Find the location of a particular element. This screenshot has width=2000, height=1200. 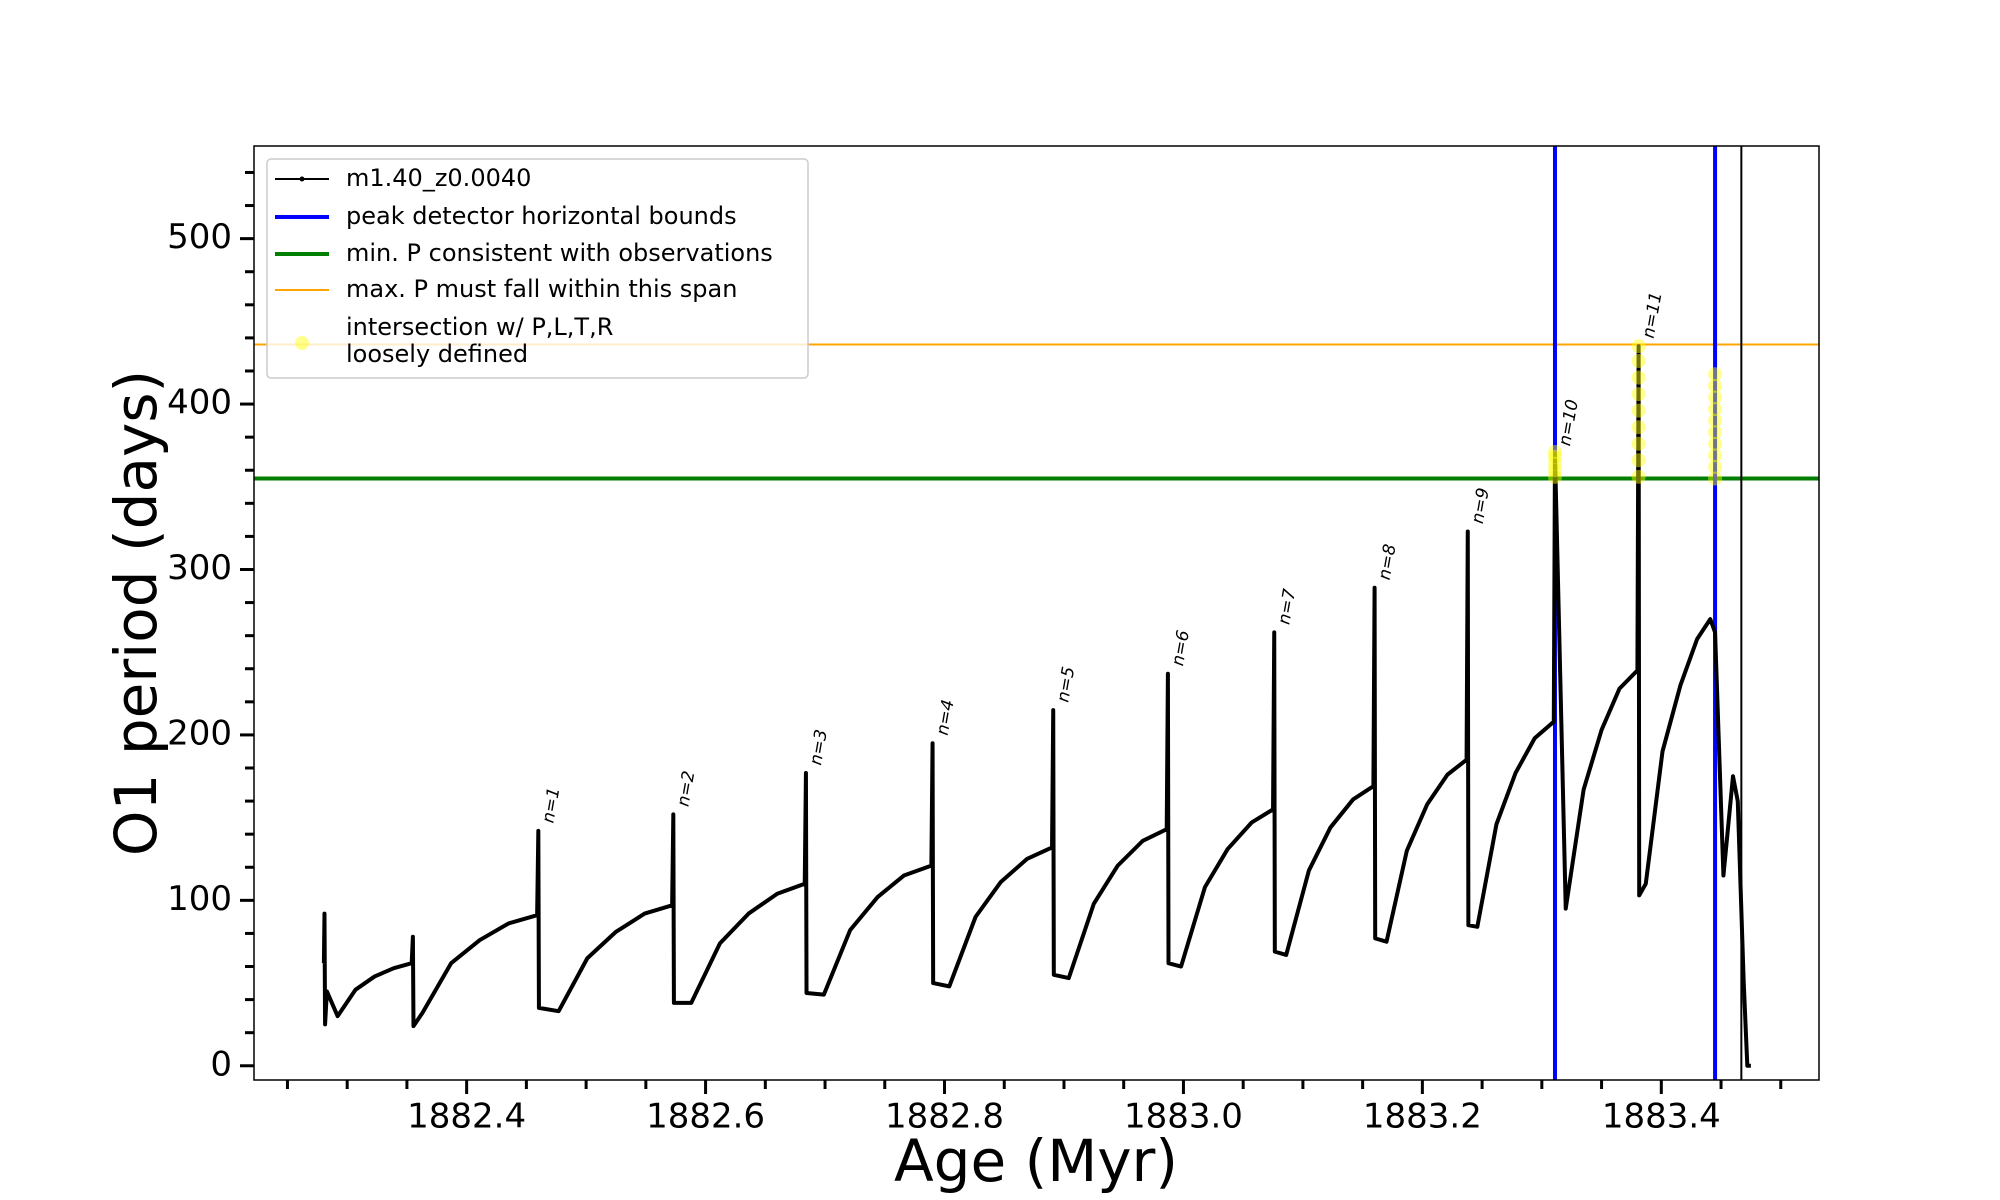

annotation: n=7 is located at coordinates (1287, 606).